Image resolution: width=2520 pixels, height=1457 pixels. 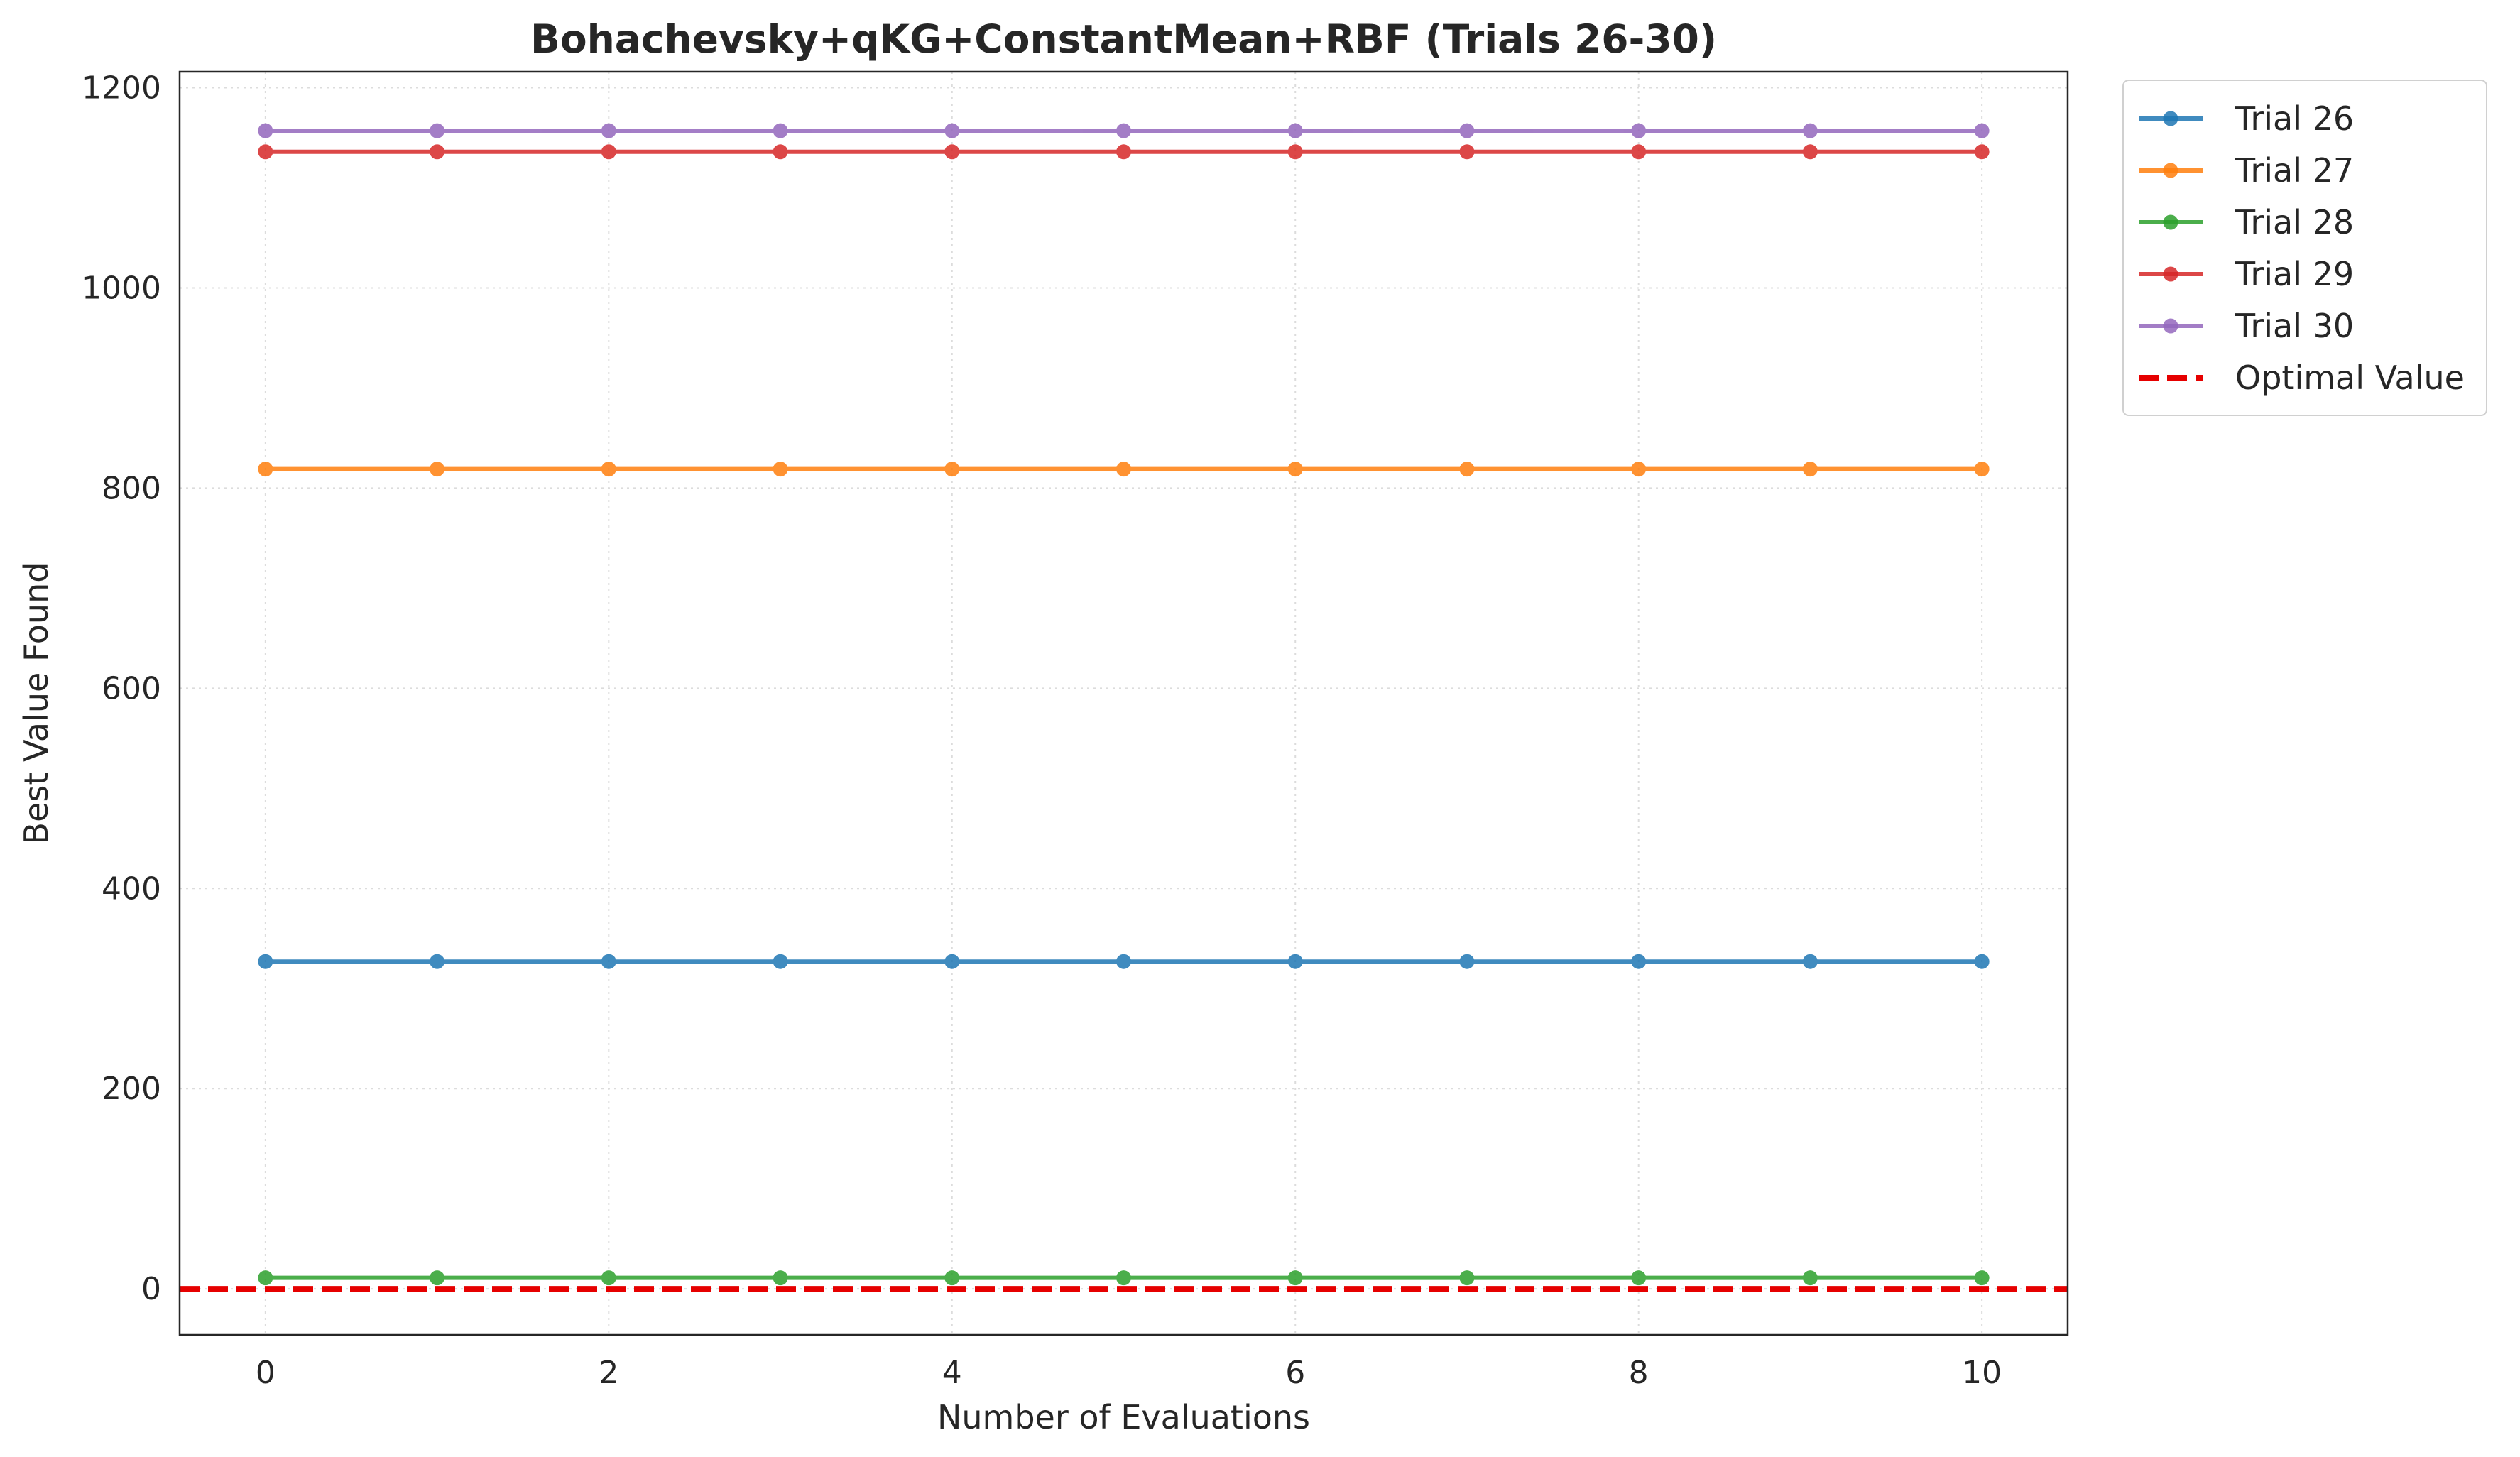 I want to click on legend-label: Trial 30, so click(x=2294, y=326).